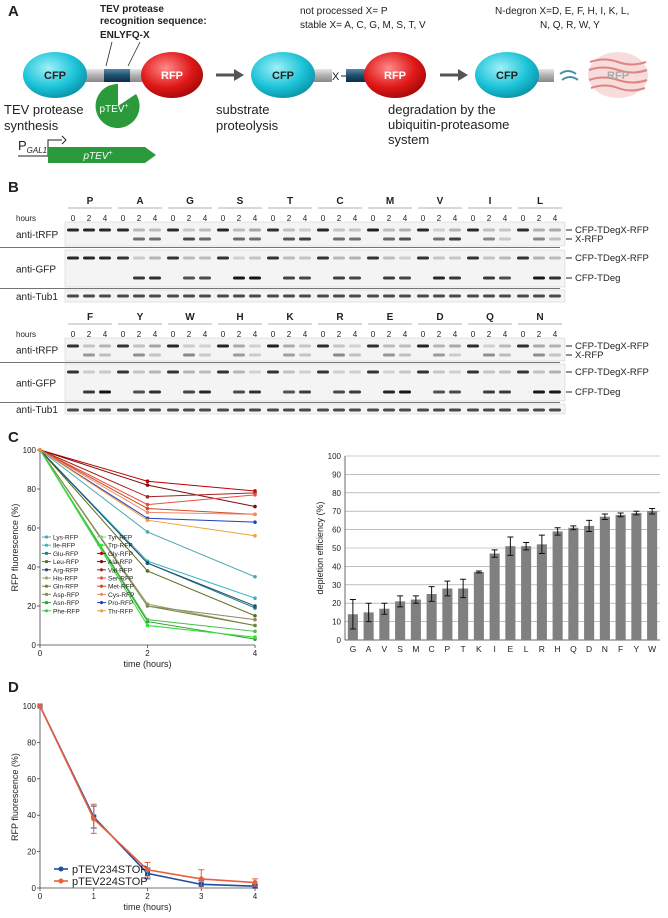 Image resolution: width=668 pixels, height=918 pixels. What do you see at coordinates (355, 334) in the screenshot?
I see `time-label: 4` at bounding box center [355, 334].